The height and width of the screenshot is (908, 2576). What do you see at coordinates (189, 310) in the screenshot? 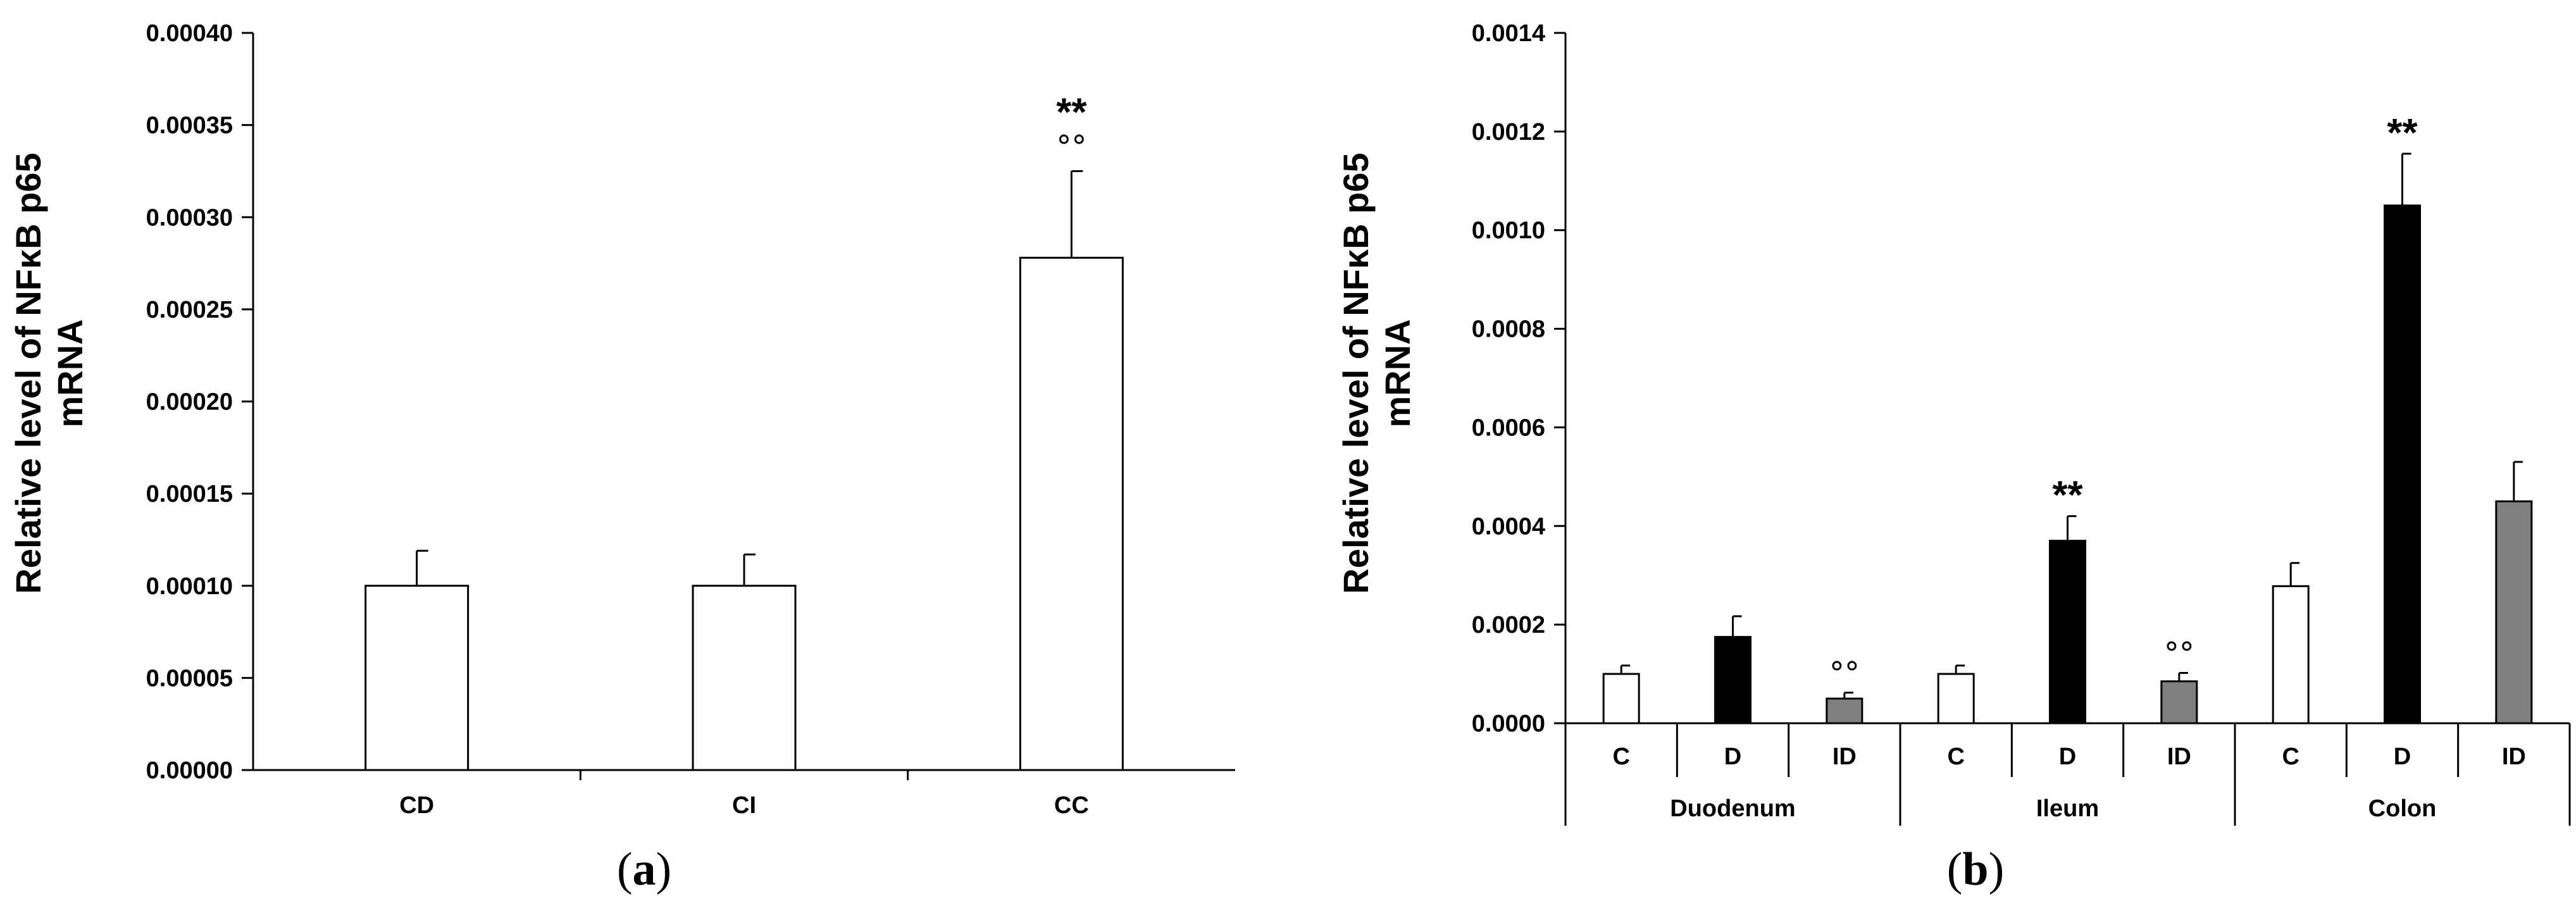
I see `y-tick-label: 0.00025` at bounding box center [189, 310].